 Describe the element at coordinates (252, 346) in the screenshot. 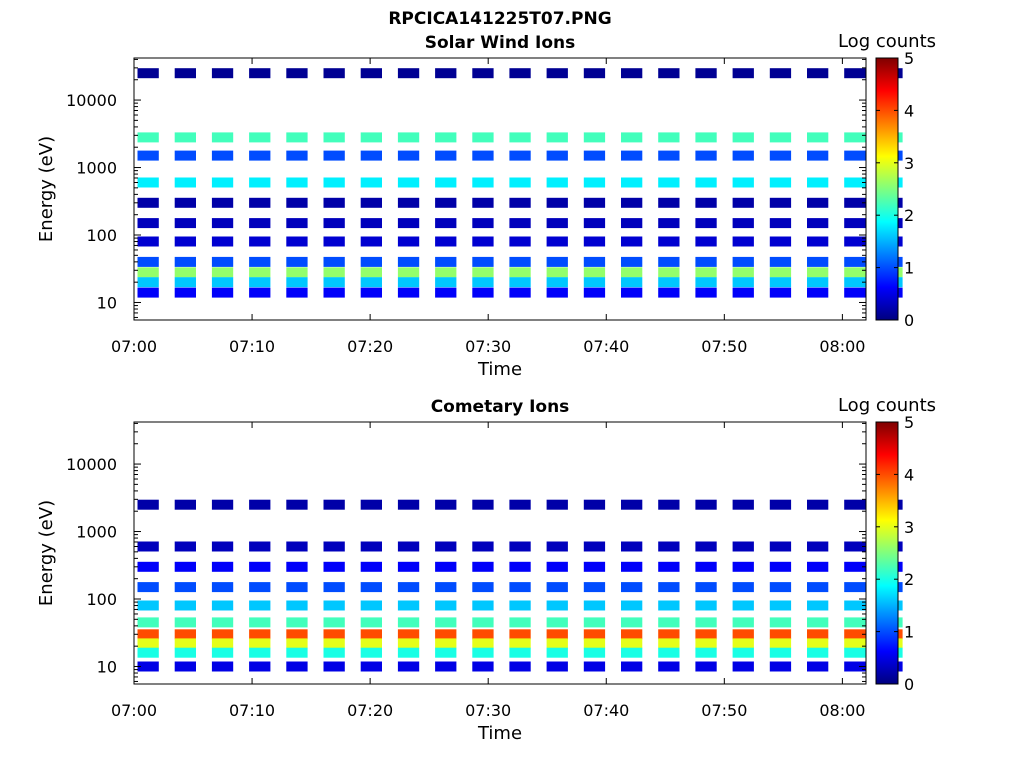

I see `x-tick-label: 07:10` at that location.